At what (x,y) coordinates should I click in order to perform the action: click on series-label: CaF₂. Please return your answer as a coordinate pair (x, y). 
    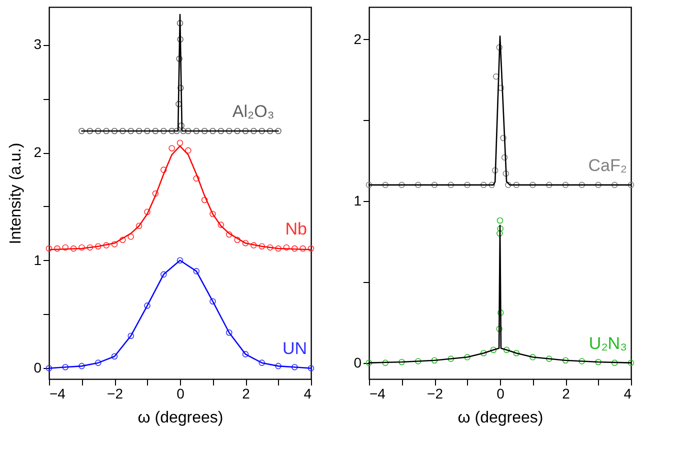
    Looking at the image, I should click on (607, 165).